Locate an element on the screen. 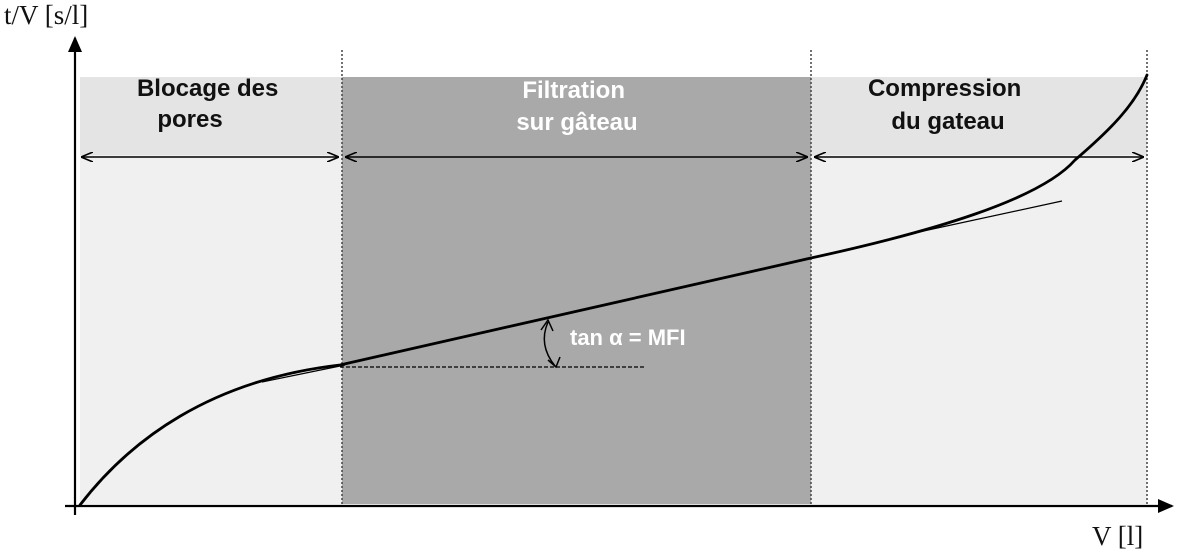 The width and height of the screenshot is (1177, 552). zone-label-2: Filtration sur gâteau is located at coordinates (576, 106).